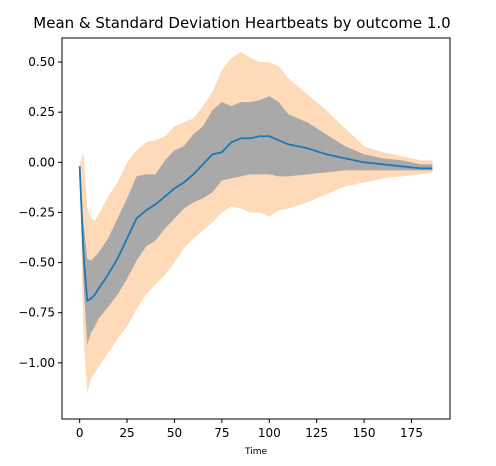 This screenshot has height=466, width=496. I want to click on y-tick-label: 0.00, so click(41, 162).